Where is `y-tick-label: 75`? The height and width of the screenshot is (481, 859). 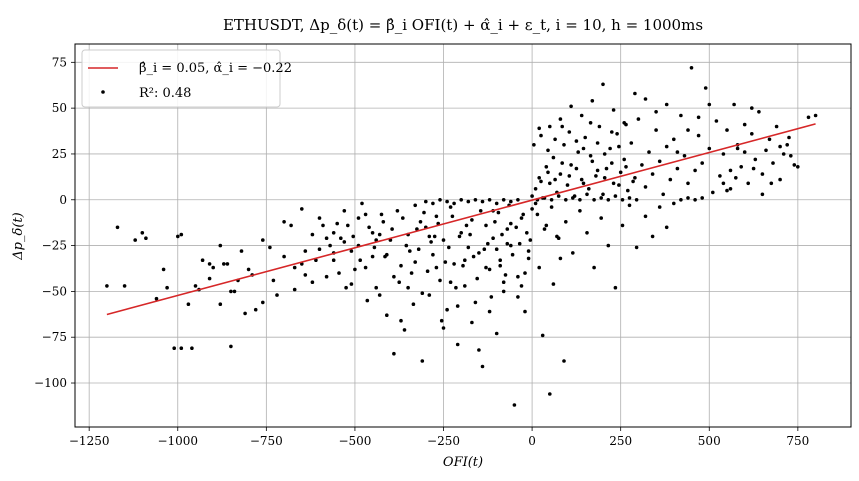
y-tick-label: 75 is located at coordinates (59, 62).